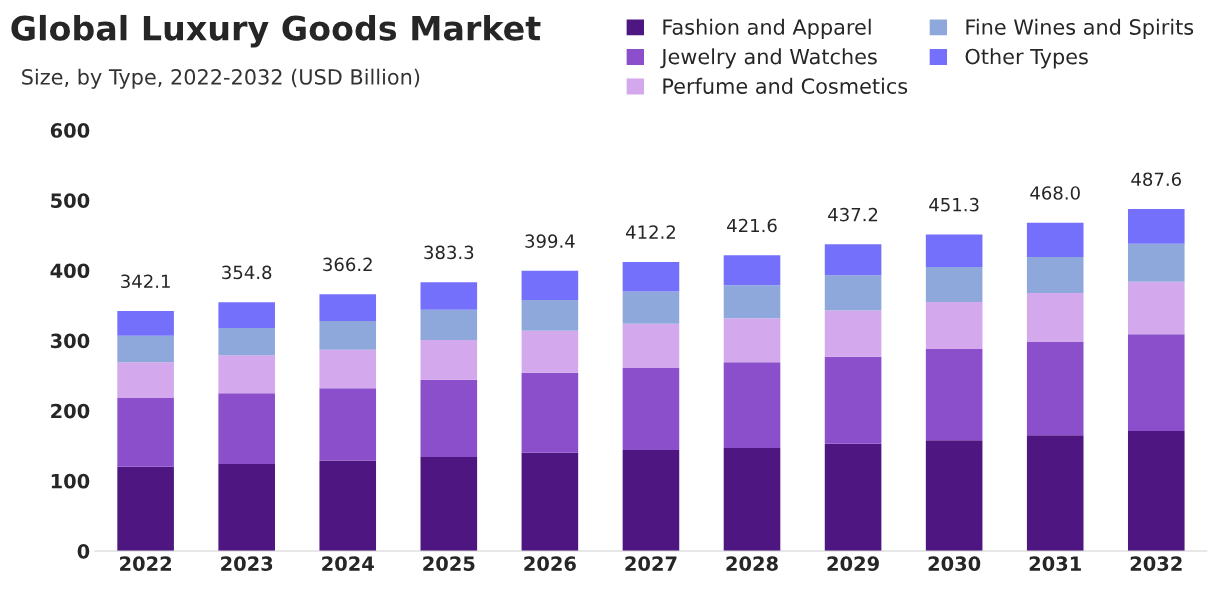 This screenshot has height=597, width=1219. What do you see at coordinates (70, 200) in the screenshot?
I see `y-tick-label: 500` at bounding box center [70, 200].